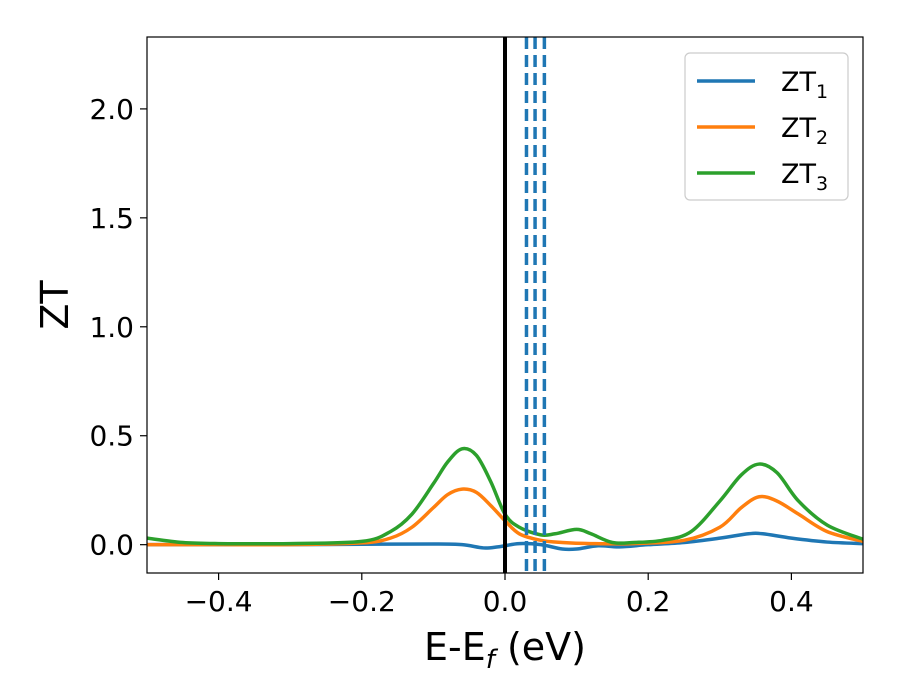 This screenshot has width=900, height=700. I want to click on x-tick-label: 0.2, so click(648, 601).